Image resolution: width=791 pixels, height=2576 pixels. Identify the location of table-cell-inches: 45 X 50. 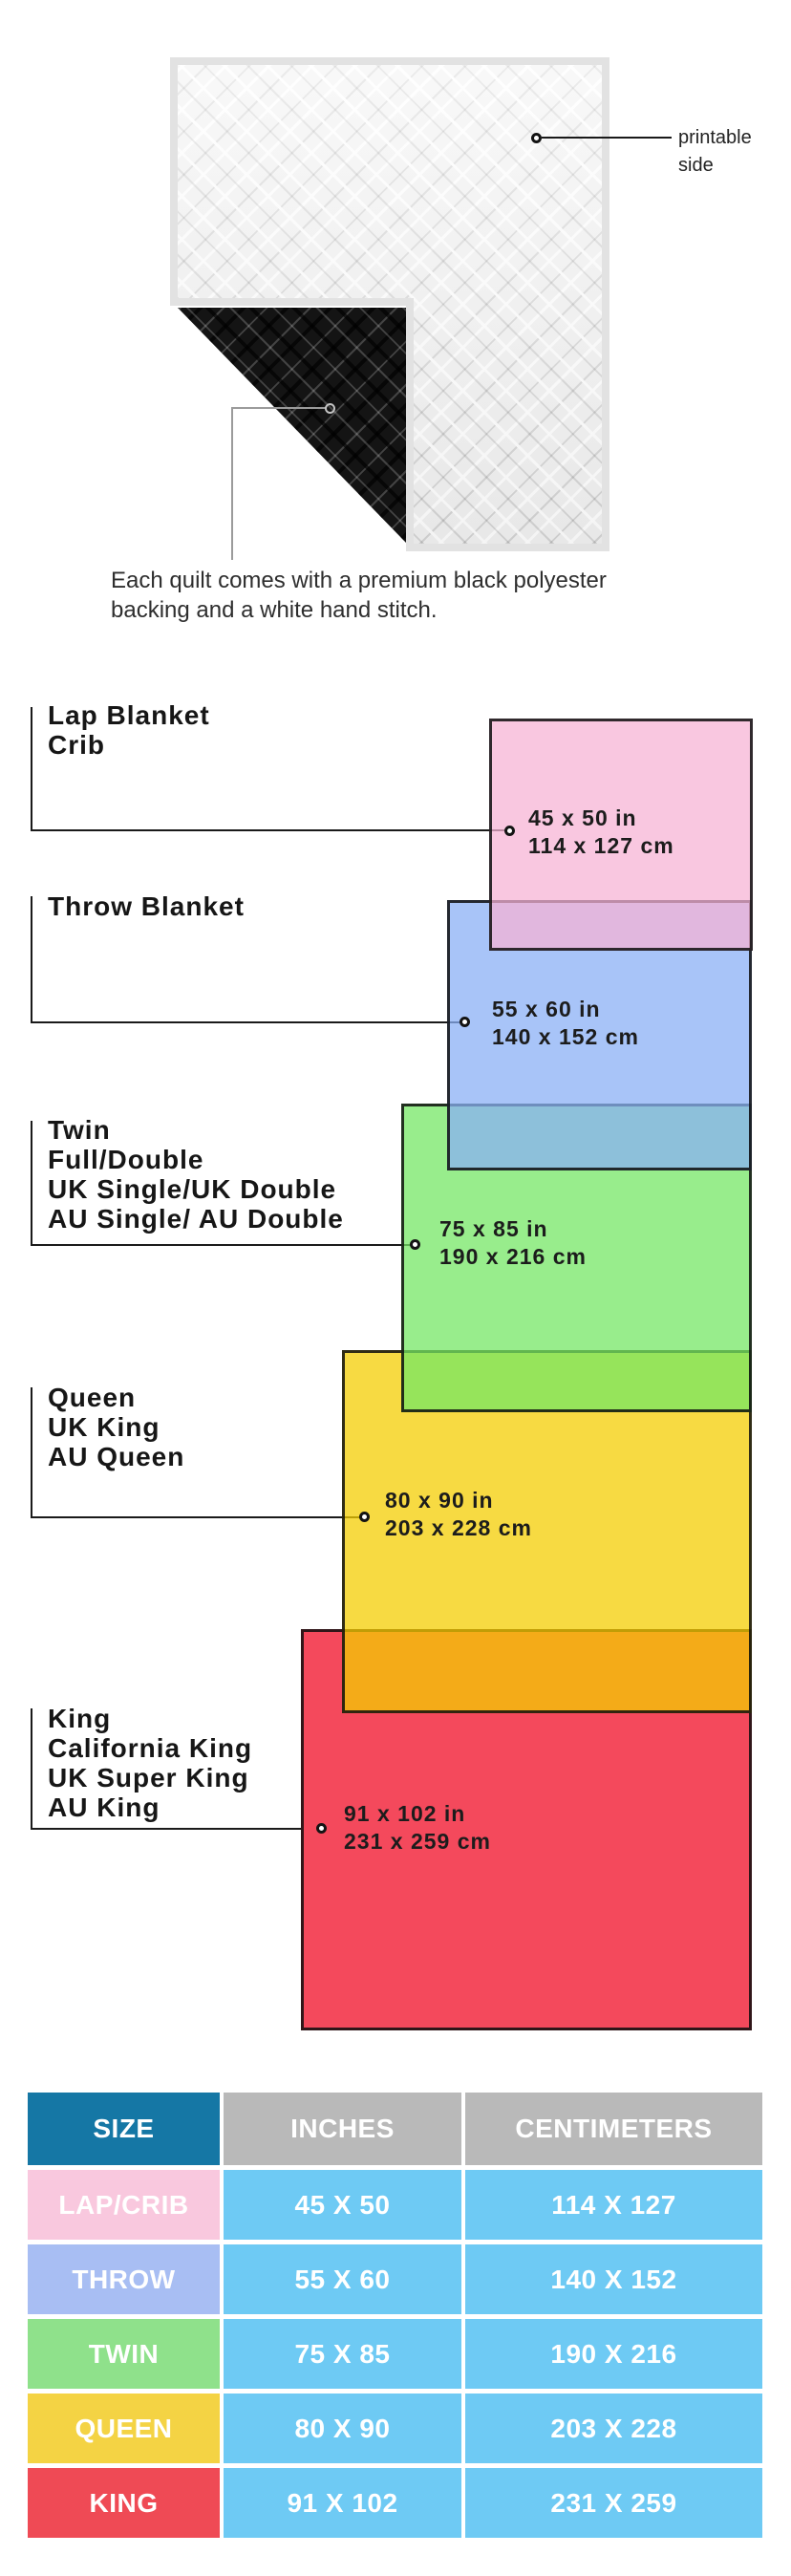
(342, 2205).